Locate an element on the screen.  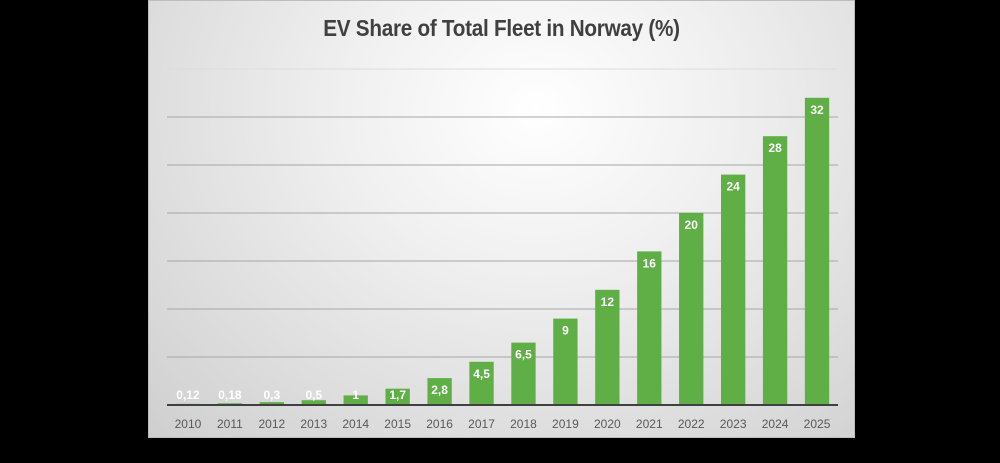
x-tick-label: 2015 is located at coordinates (397, 424).